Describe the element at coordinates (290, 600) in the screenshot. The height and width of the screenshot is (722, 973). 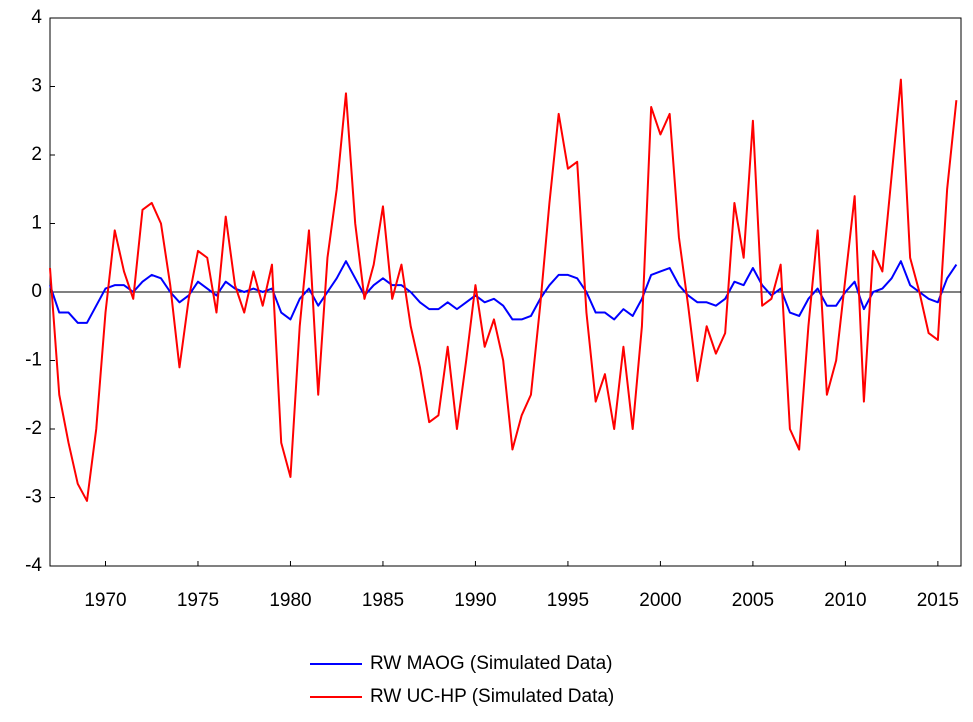
I see `x-tick-label: 1980` at that location.